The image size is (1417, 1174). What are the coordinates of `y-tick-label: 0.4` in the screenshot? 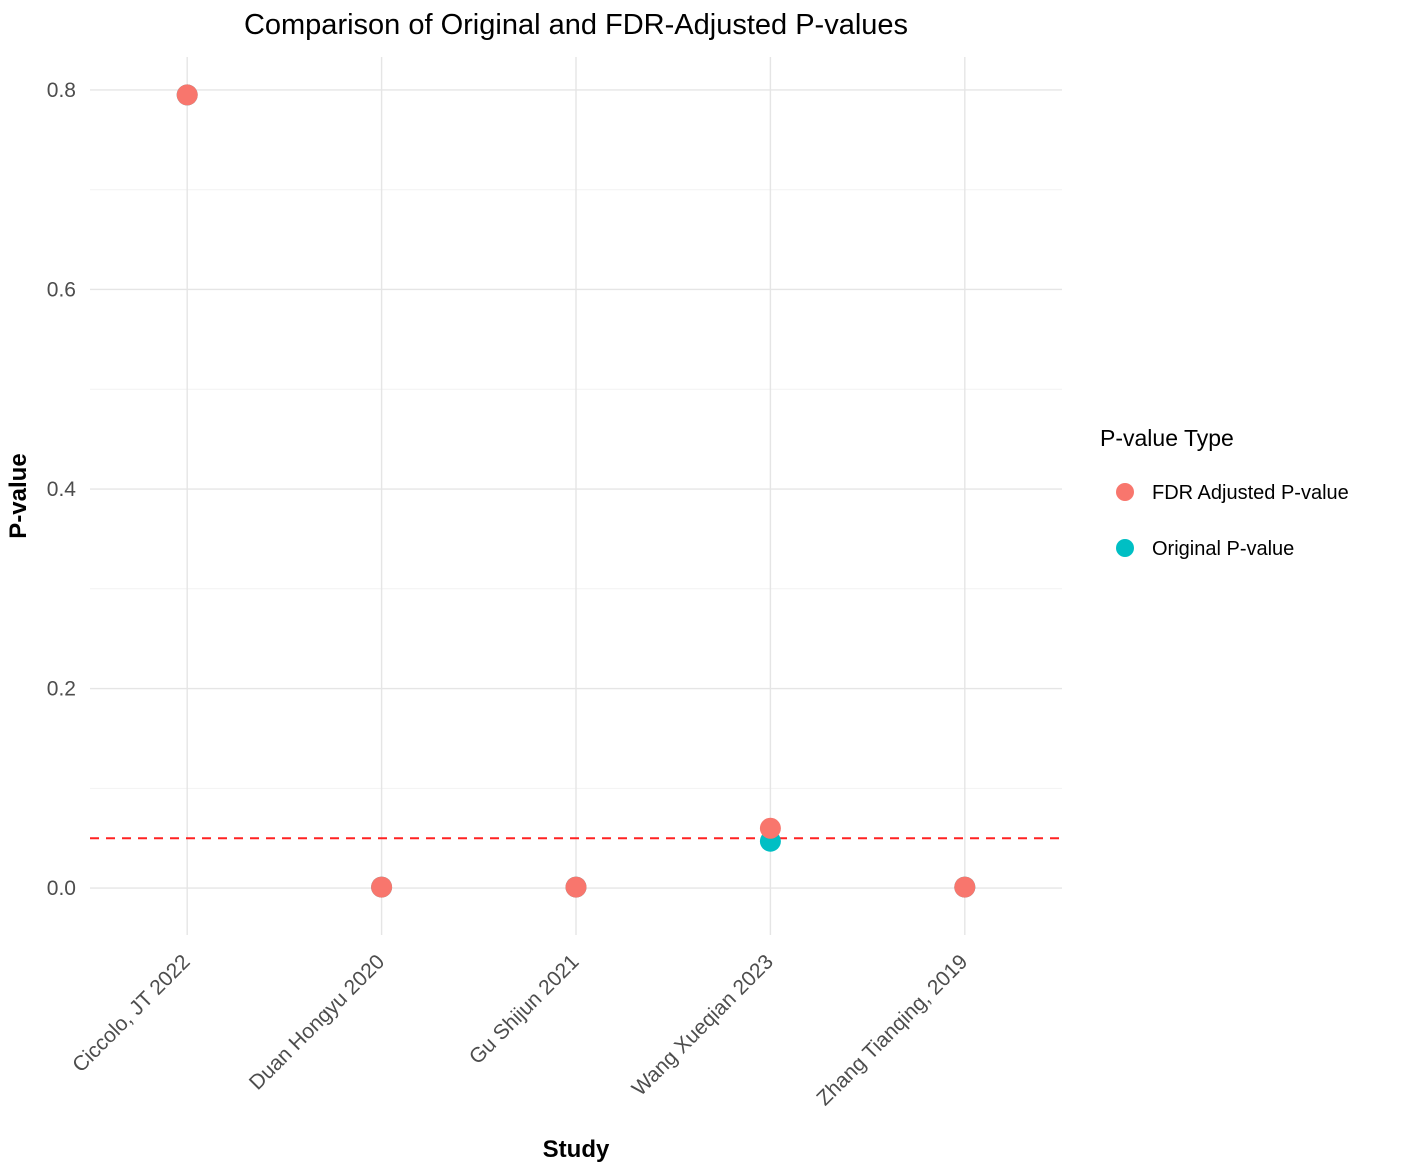 It's located at (62, 489).